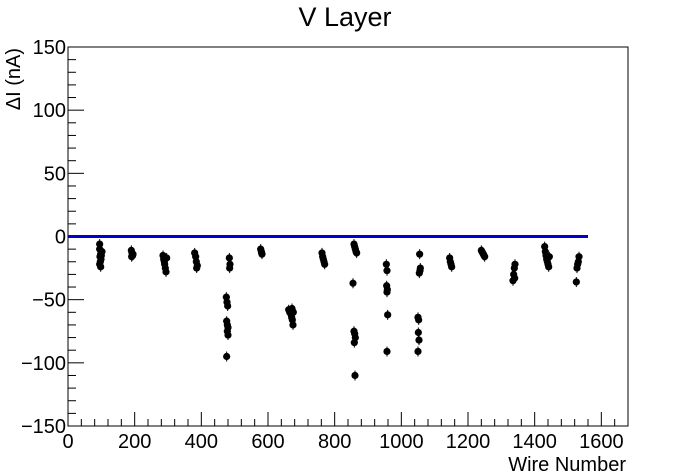 This screenshot has width=698, height=473. What do you see at coordinates (468, 442) in the screenshot?
I see `x-tick-label: 1200` at bounding box center [468, 442].